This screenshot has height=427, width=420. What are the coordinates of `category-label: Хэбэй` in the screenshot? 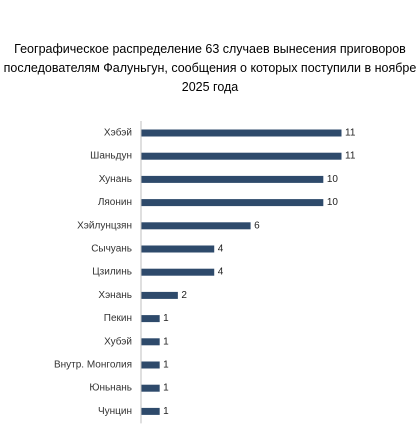 It's located at (118, 133).